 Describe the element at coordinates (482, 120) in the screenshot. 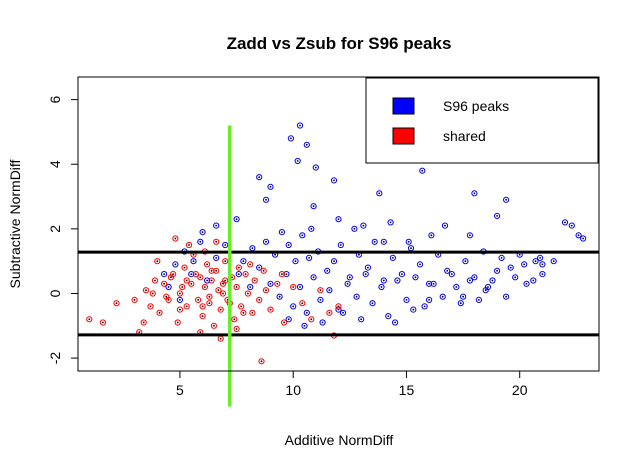

I see `legend-box` at that location.